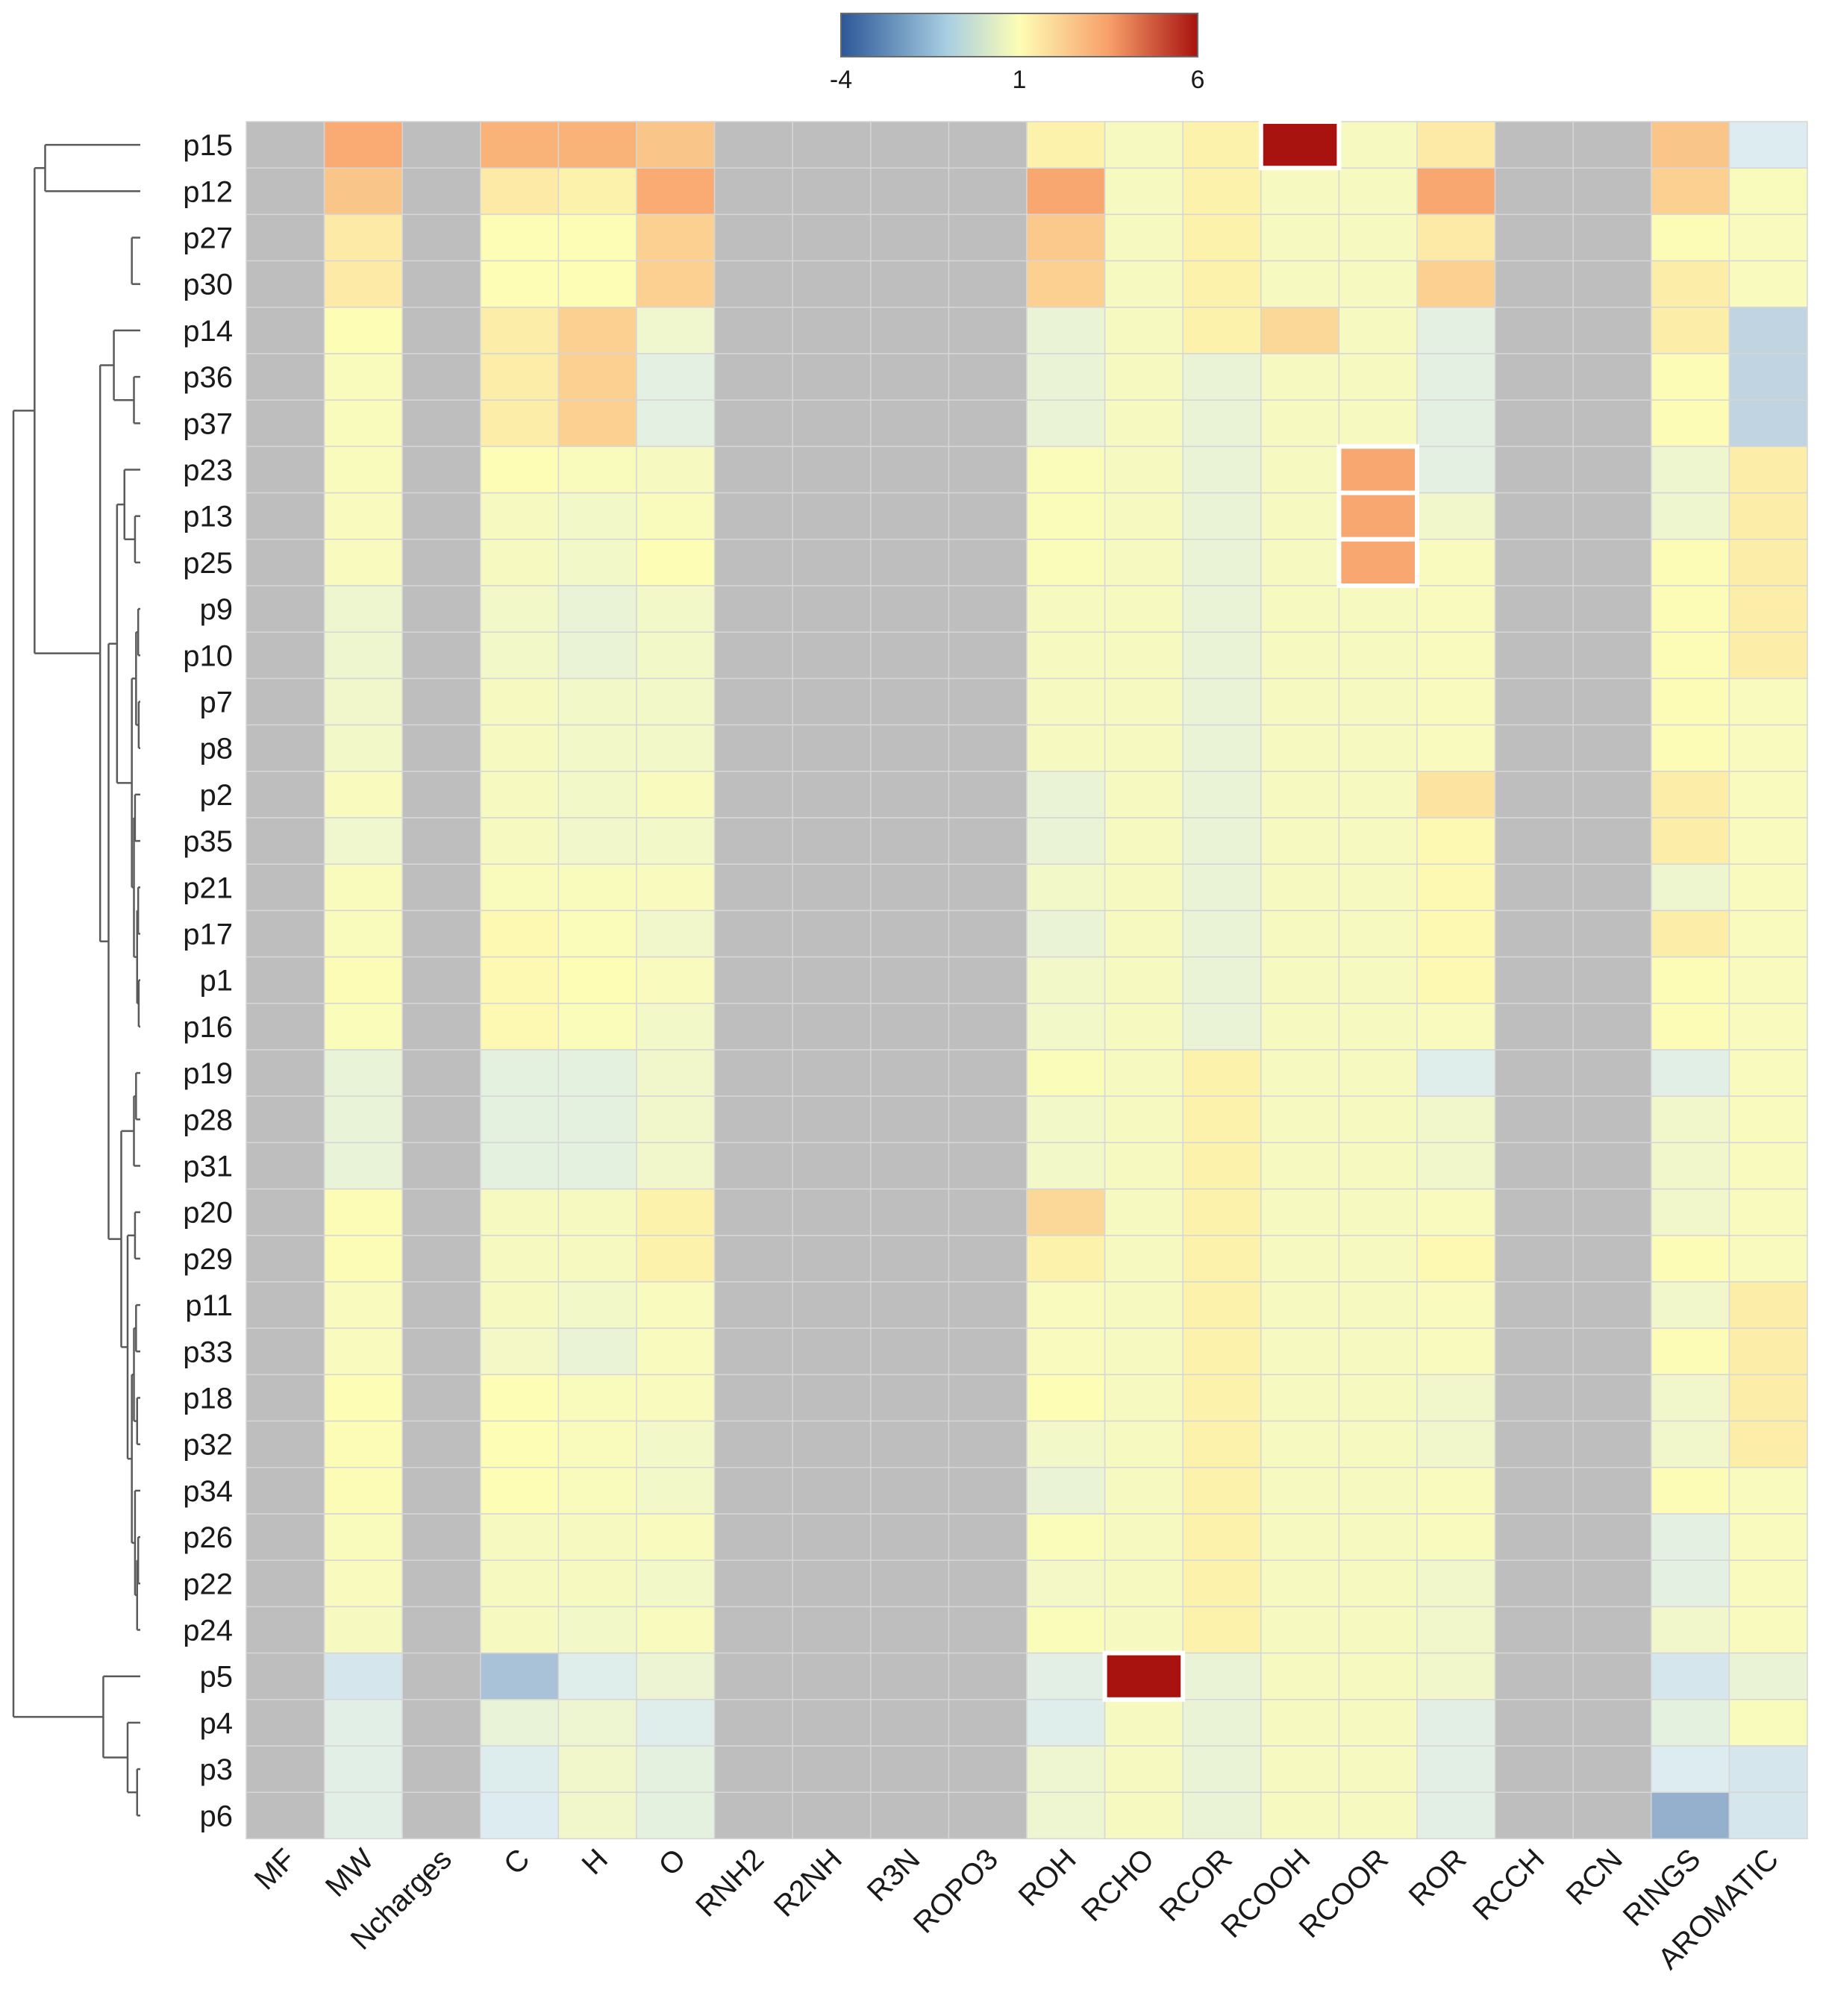  What do you see at coordinates (1300, 1027) in the screenshot?
I see `cell-p16-RCOOH` at bounding box center [1300, 1027].